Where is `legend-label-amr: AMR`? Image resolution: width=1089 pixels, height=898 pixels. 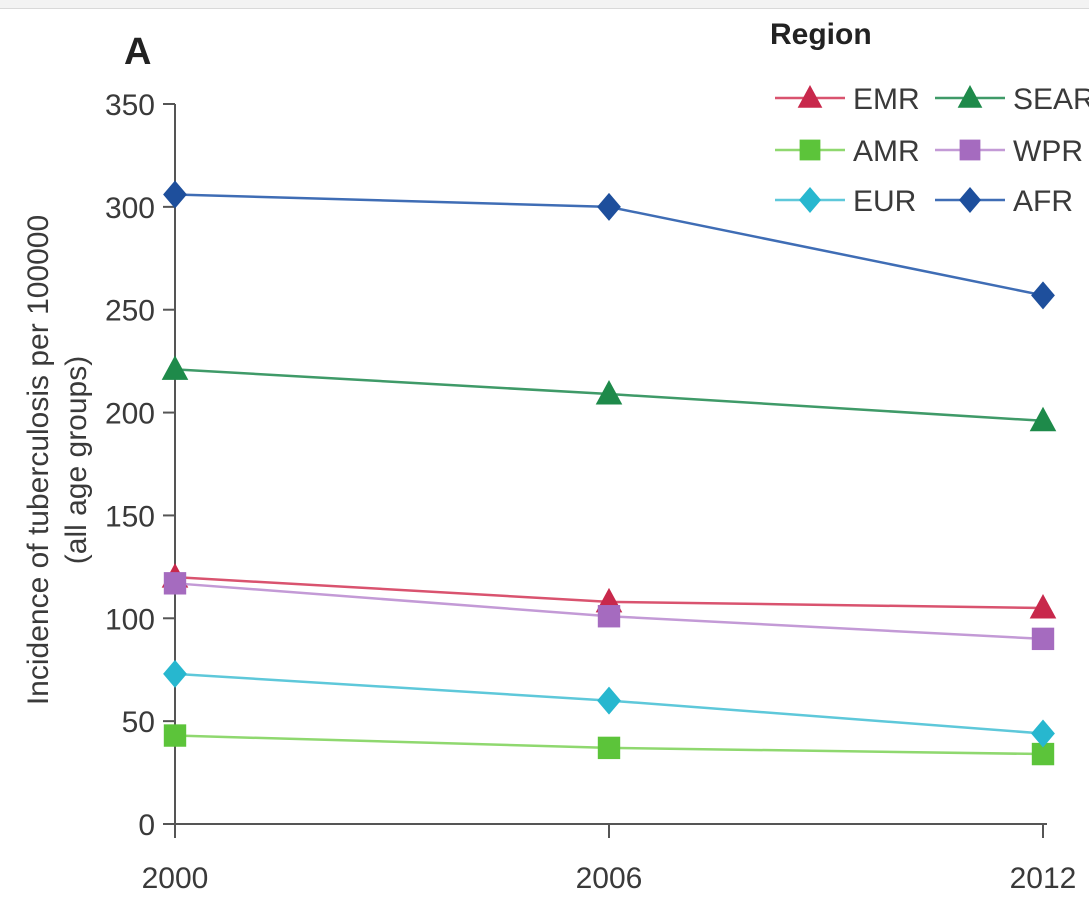 legend-label-amr: AMR is located at coordinates (886, 151).